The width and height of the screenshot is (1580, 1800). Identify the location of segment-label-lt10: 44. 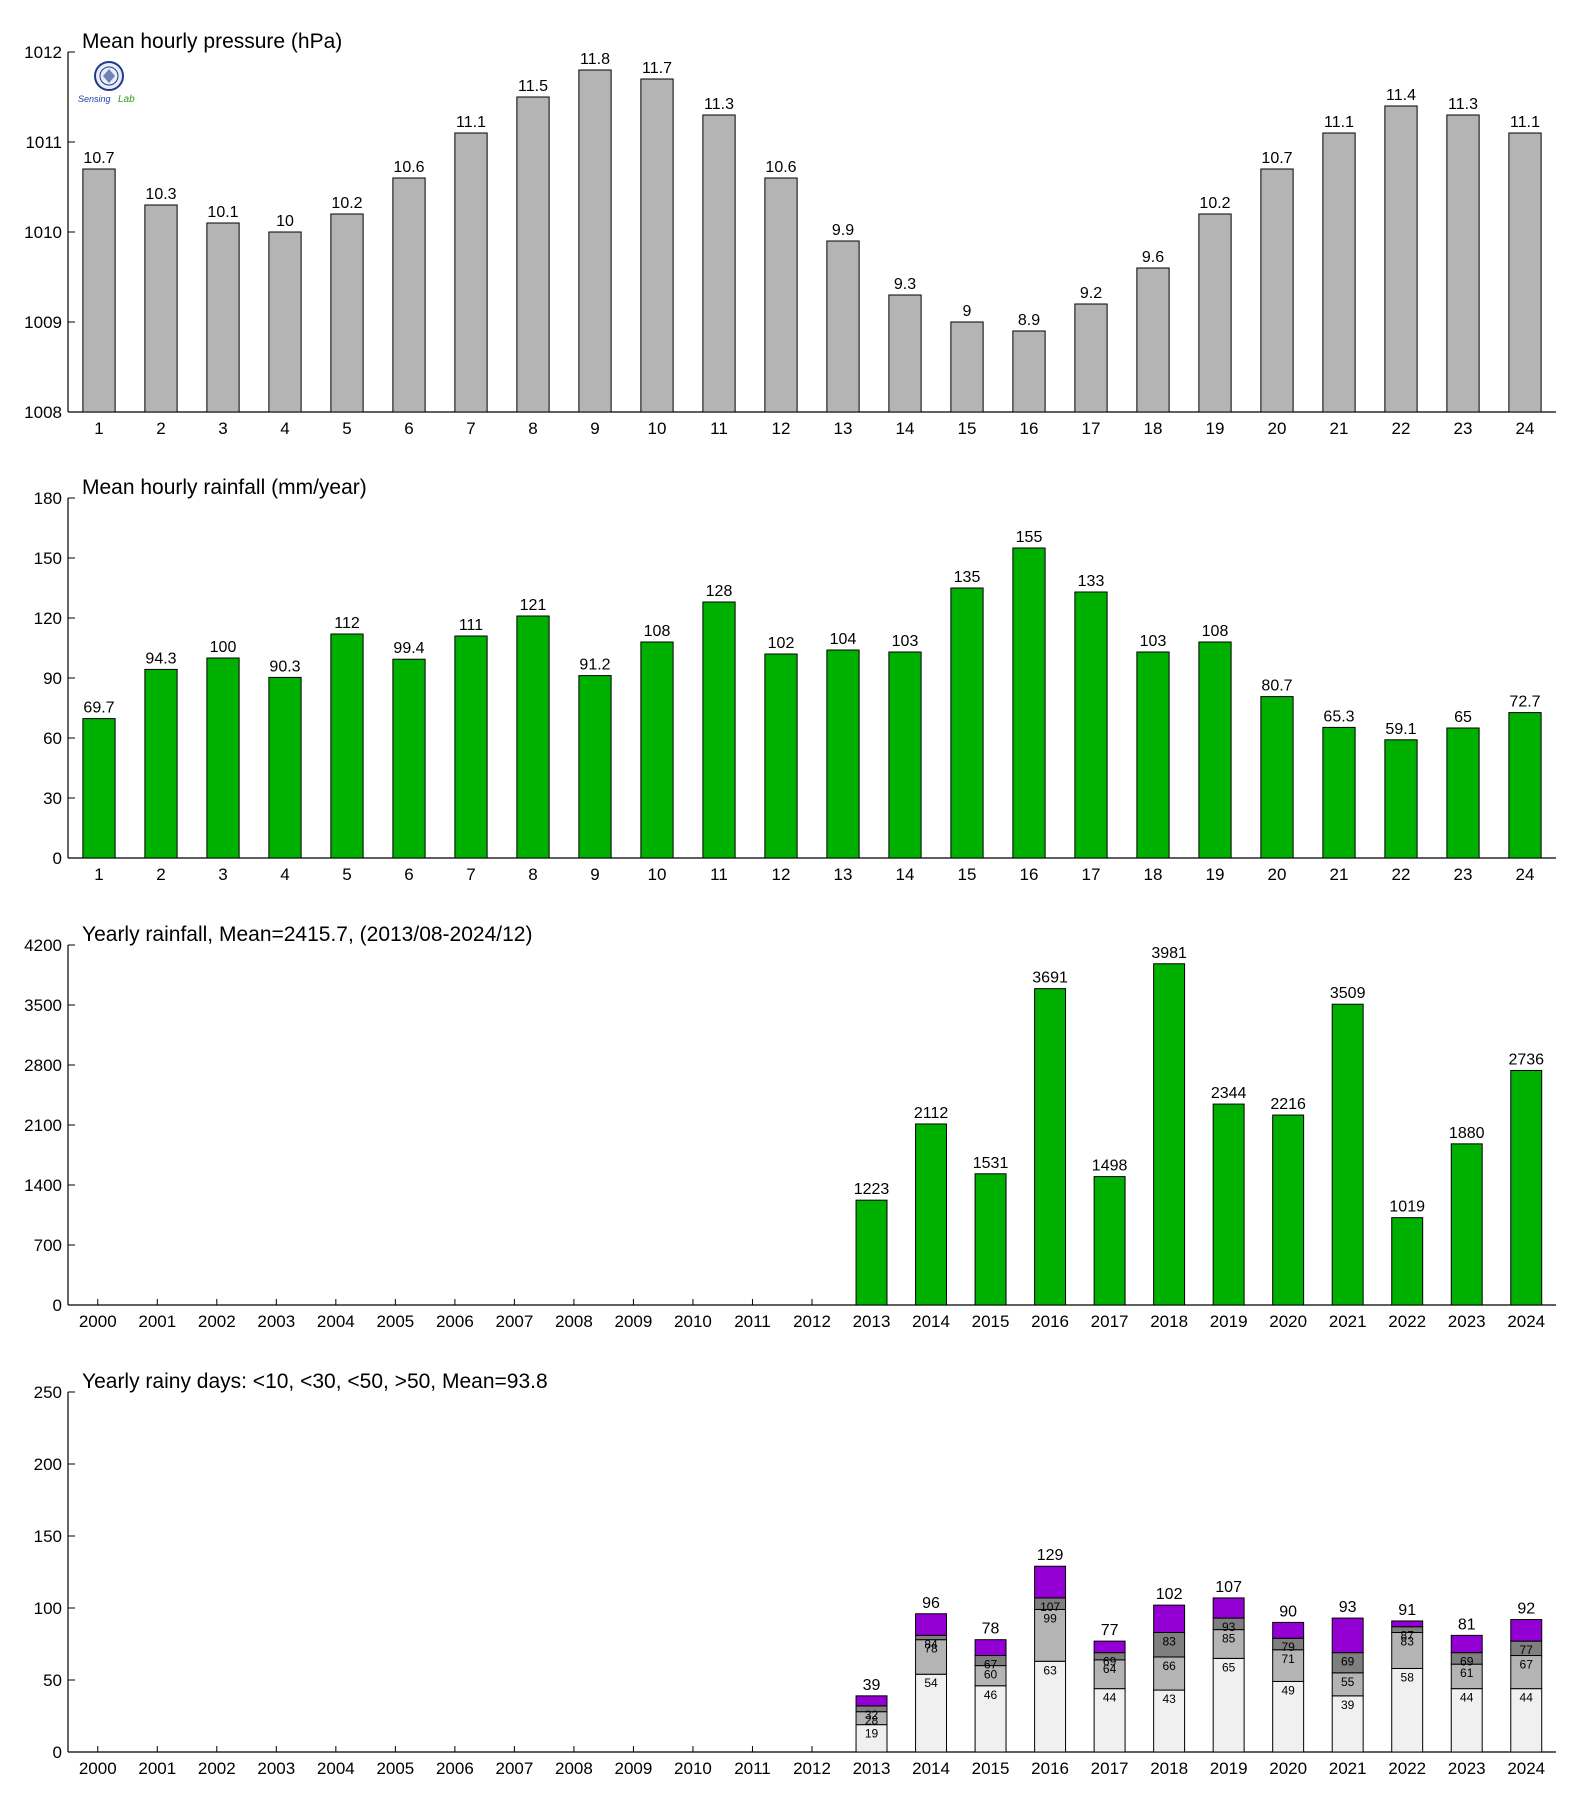
(1110, 1698).